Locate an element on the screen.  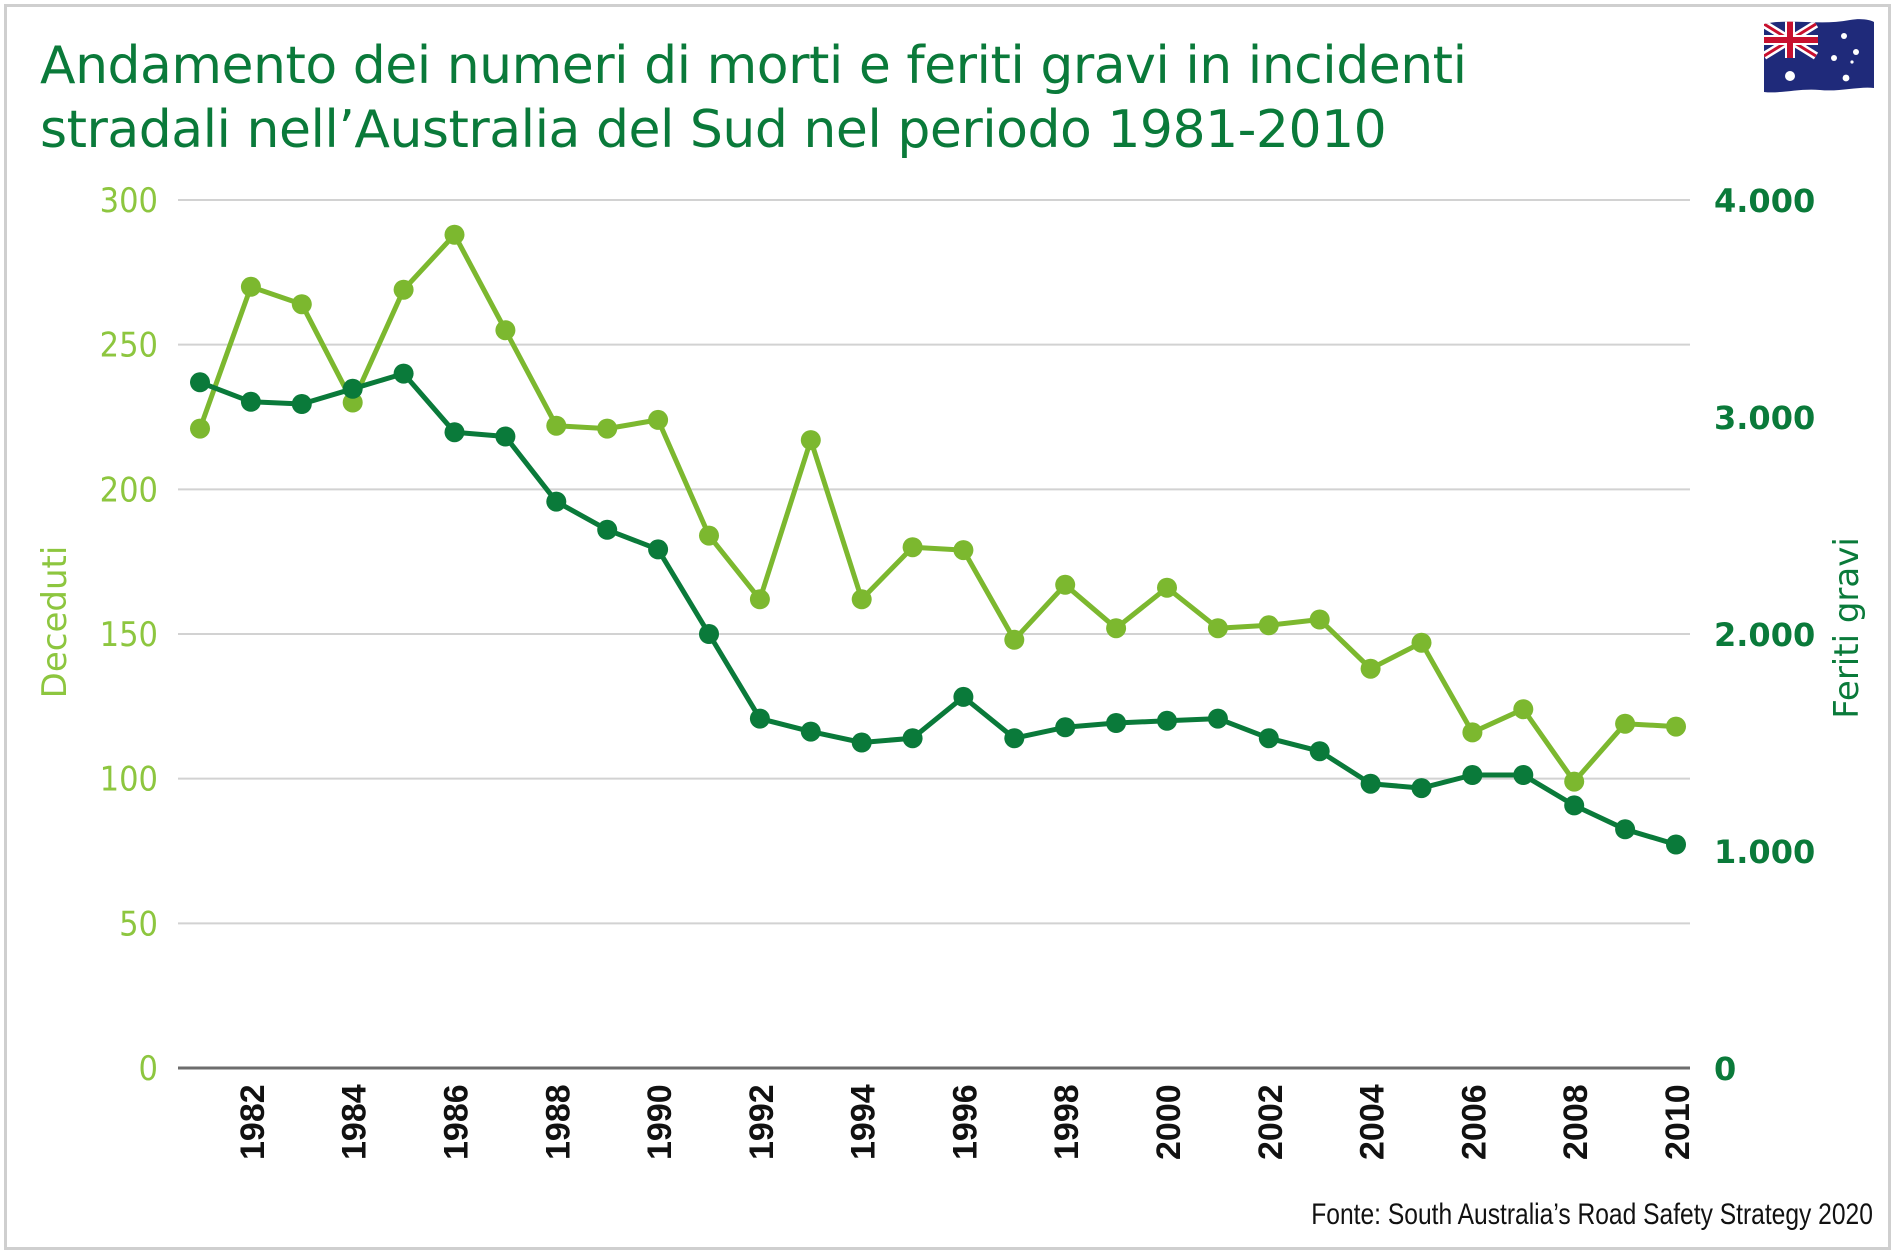
y-left-tick-label: 200 is located at coordinates (129, 490).